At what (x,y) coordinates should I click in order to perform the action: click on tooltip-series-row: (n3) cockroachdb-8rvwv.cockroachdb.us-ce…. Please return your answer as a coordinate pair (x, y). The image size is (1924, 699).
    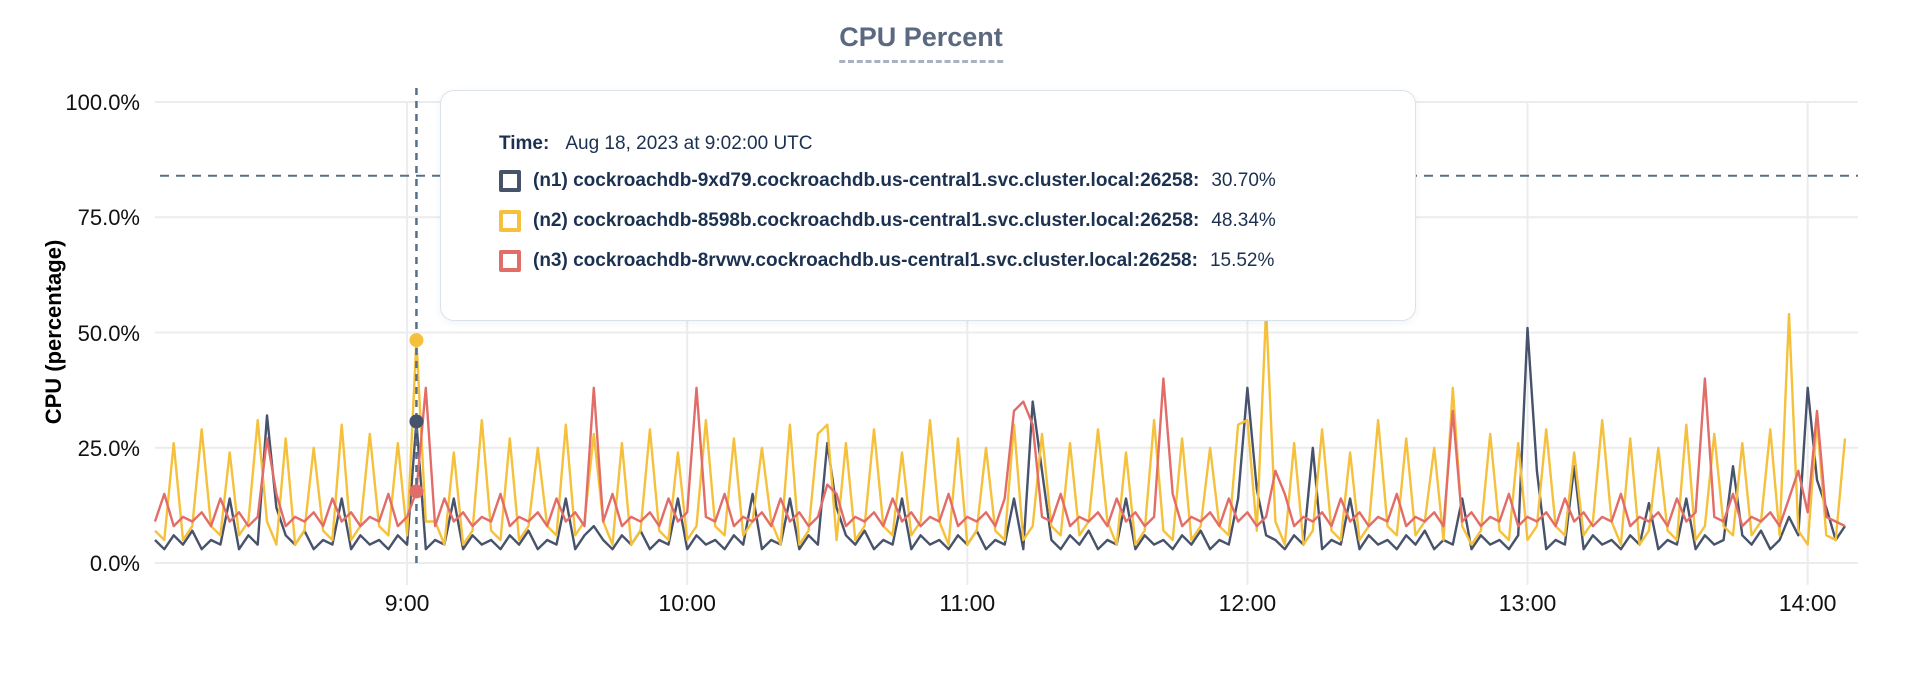
    Looking at the image, I should click on (942, 261).